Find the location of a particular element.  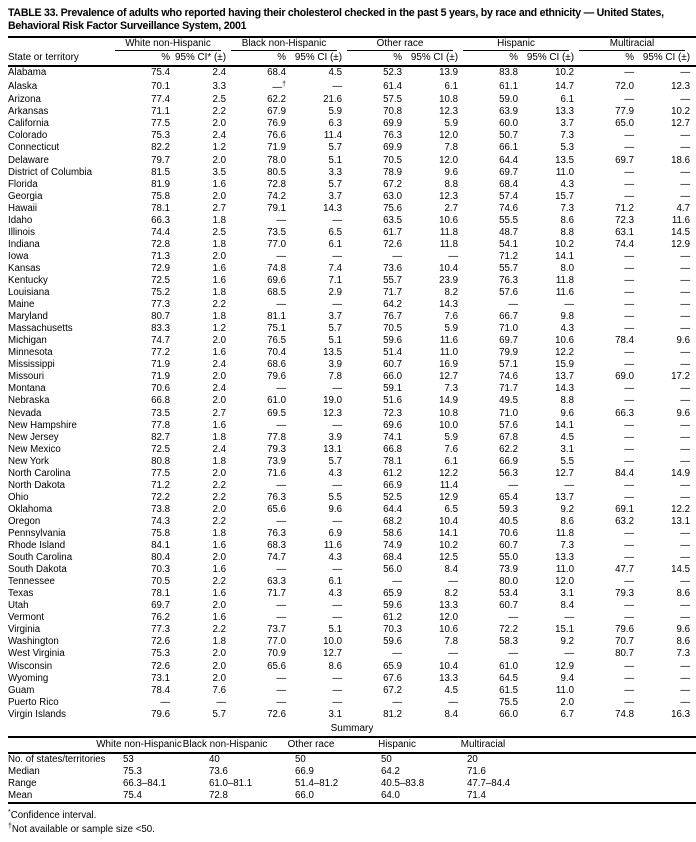

ci-value: 13.3 is located at coordinates (564, 558).